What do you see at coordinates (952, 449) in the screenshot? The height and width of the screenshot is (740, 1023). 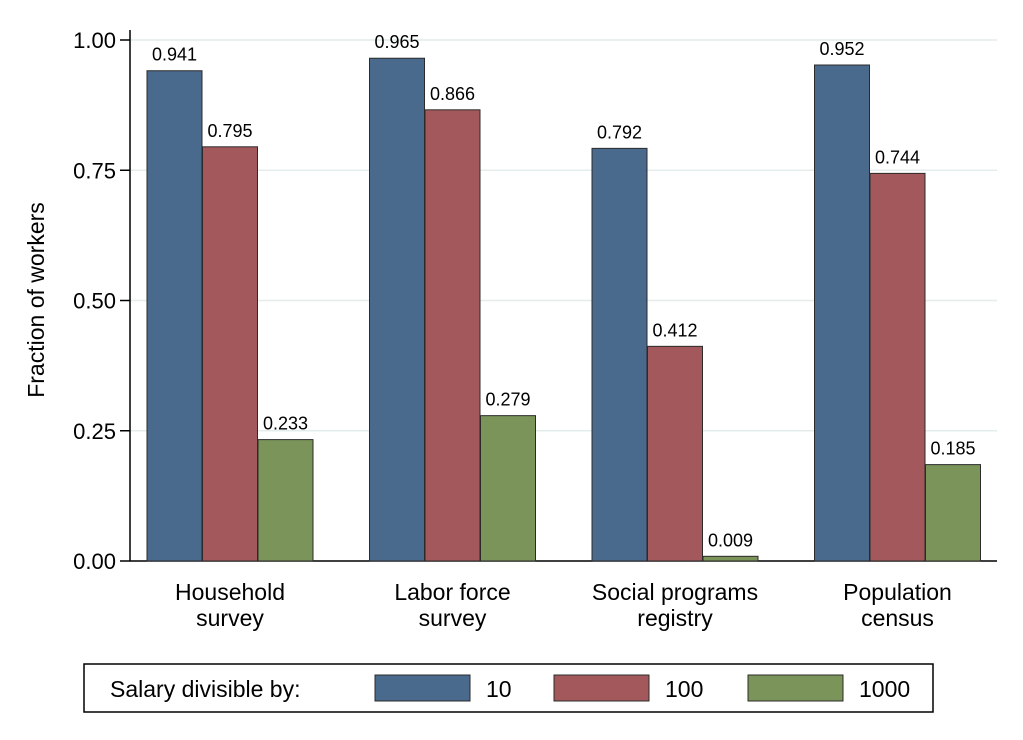 I see `data-label: 0.185` at bounding box center [952, 449].